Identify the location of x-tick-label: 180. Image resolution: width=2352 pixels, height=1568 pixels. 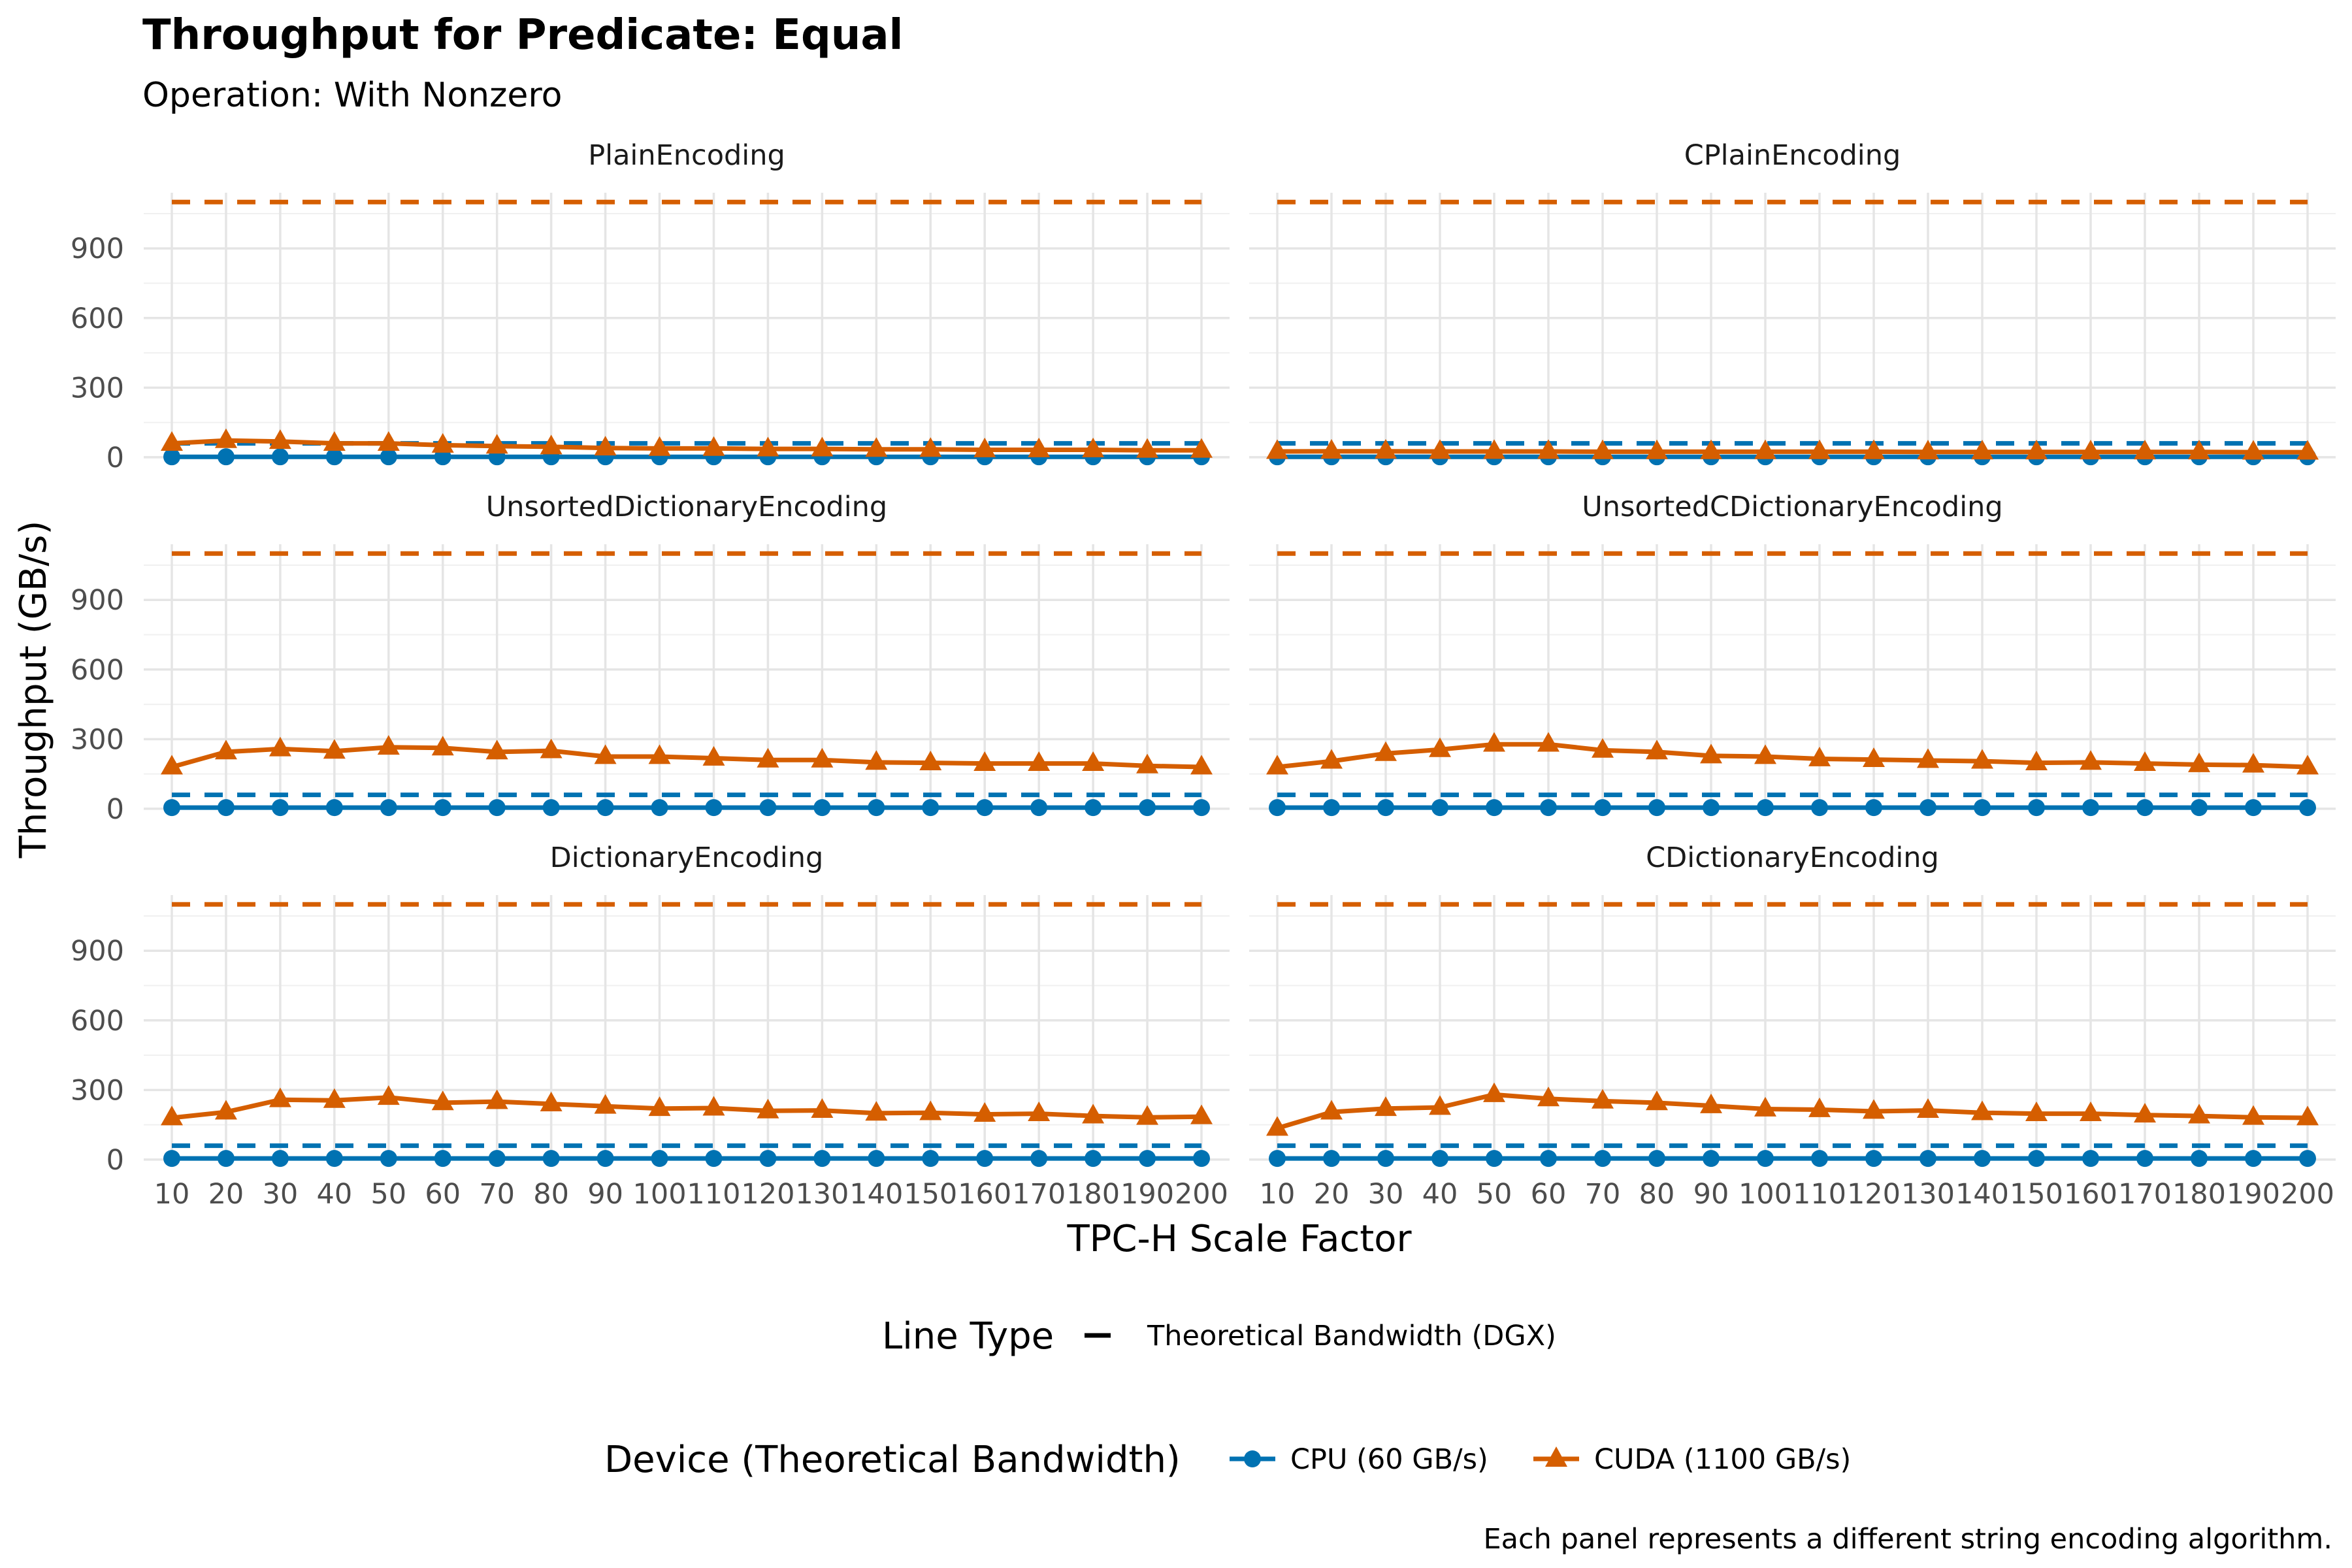
(1093, 1194).